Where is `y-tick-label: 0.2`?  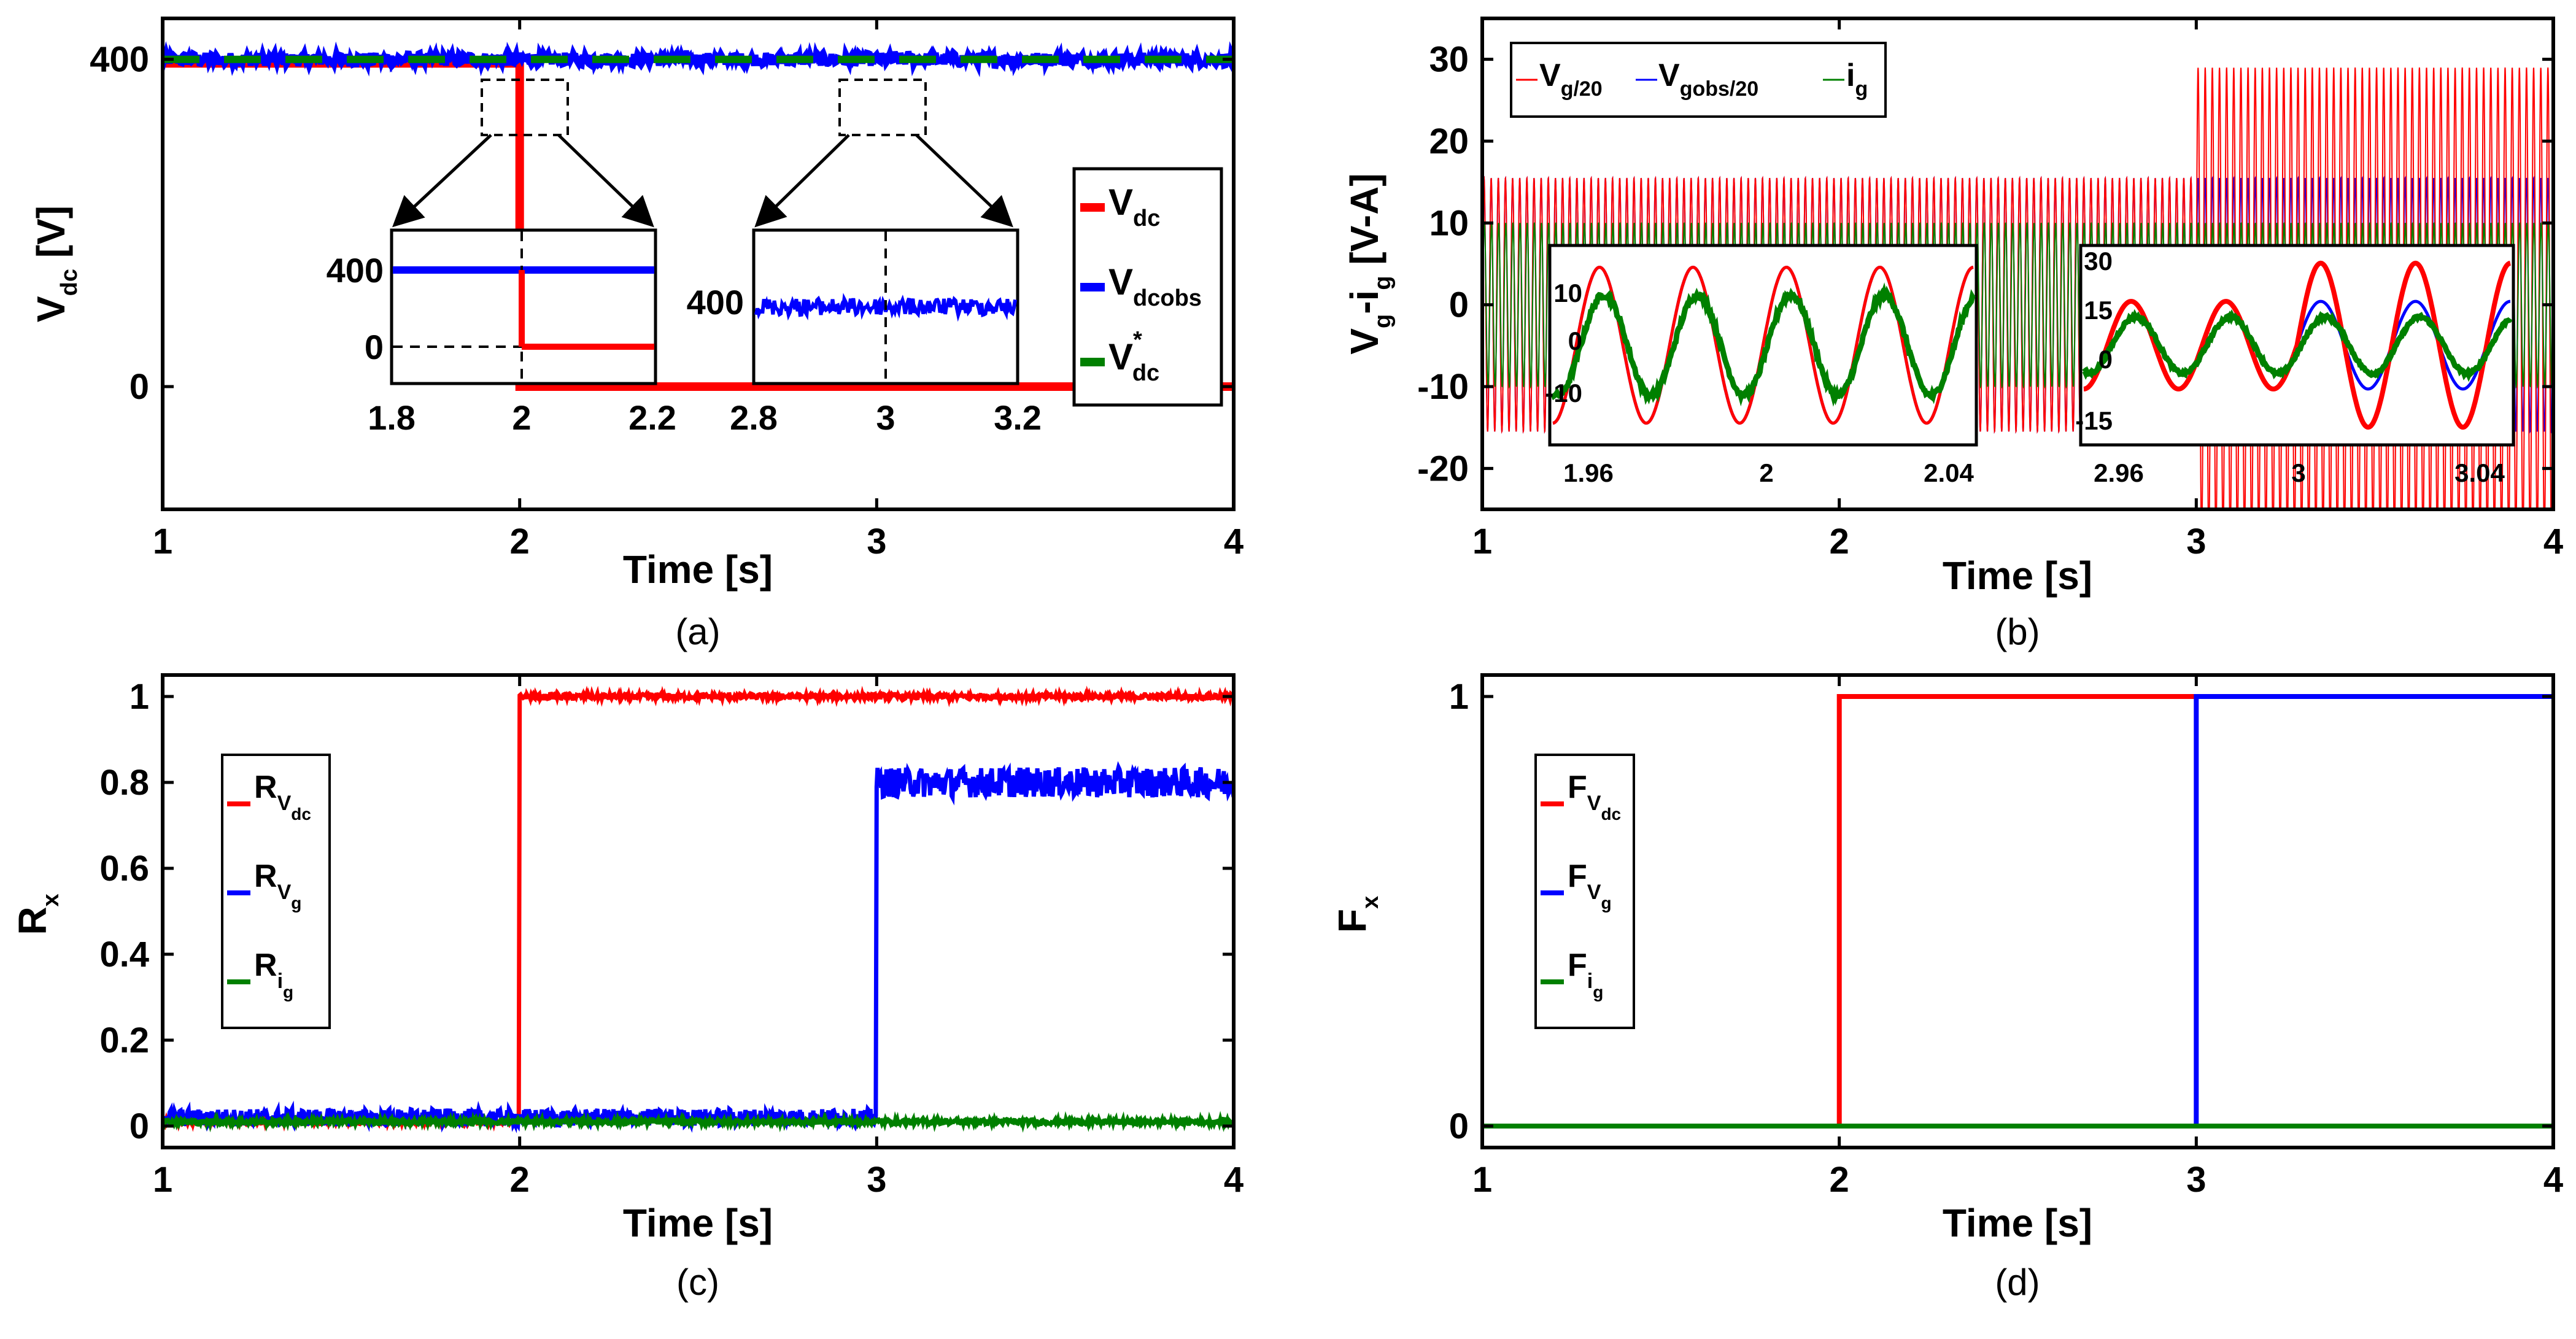
y-tick-label: 0.2 is located at coordinates (124, 1040).